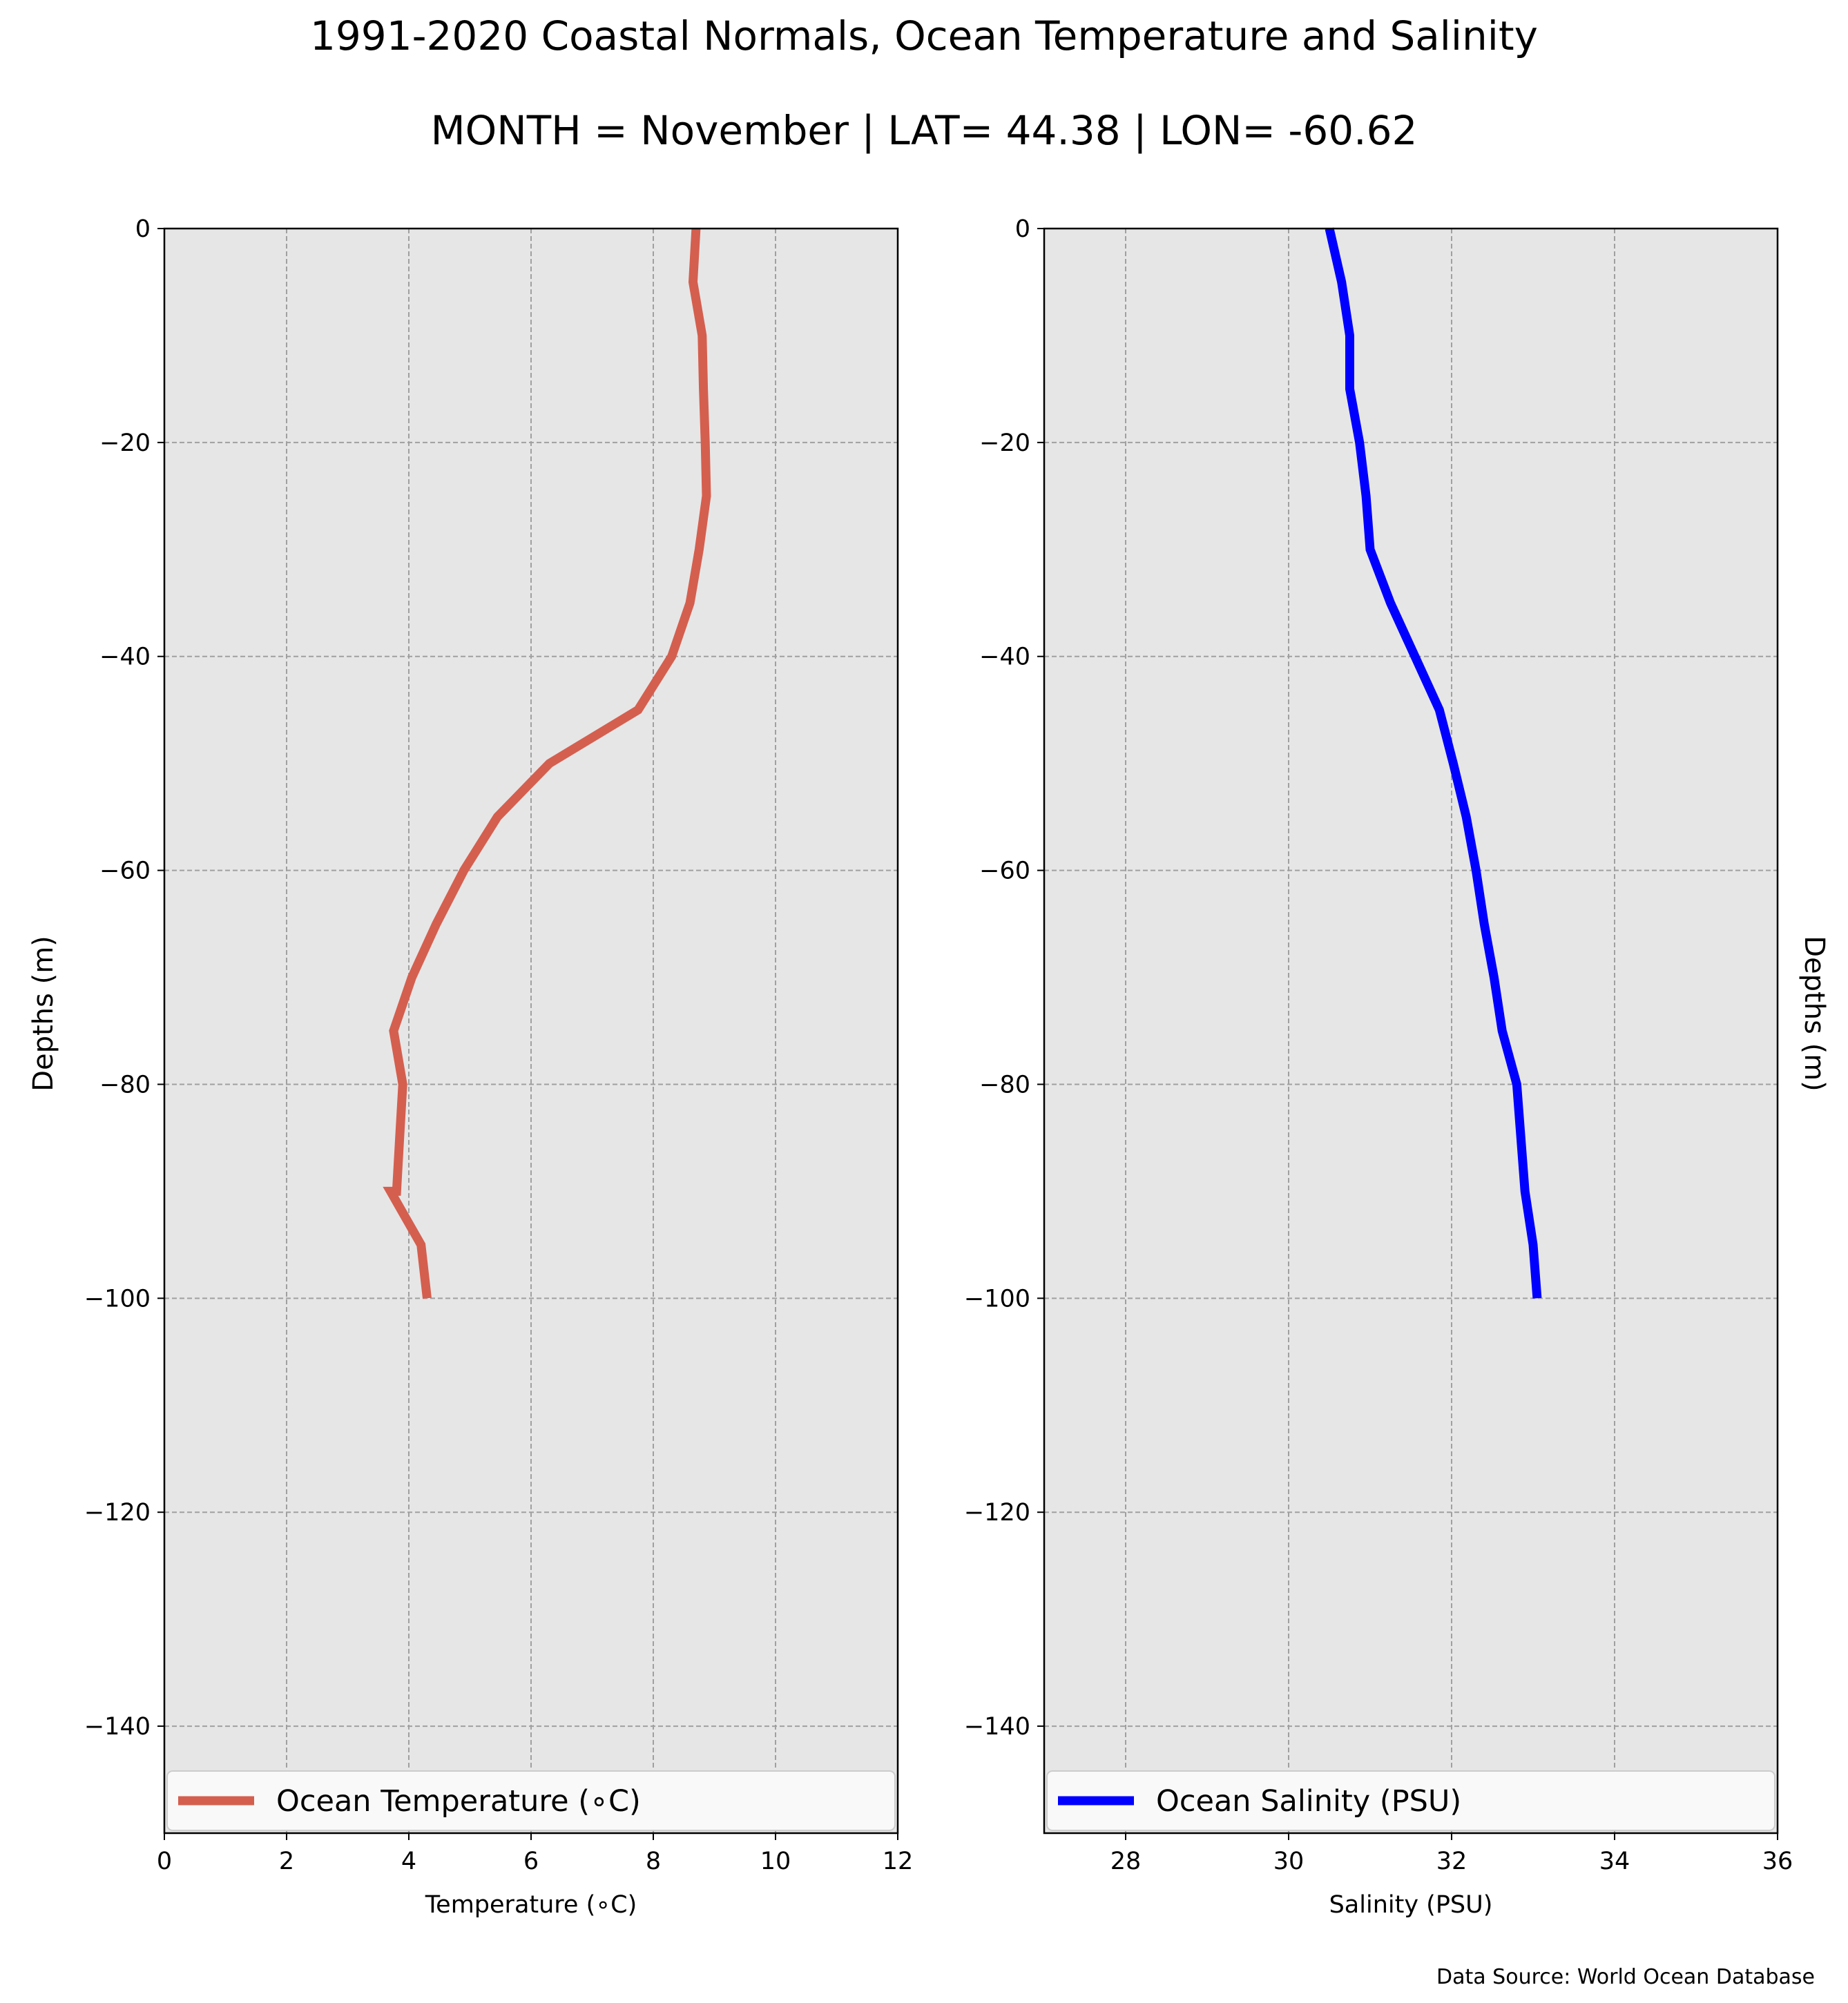 The width and height of the screenshot is (1848, 2003). Describe the element at coordinates (1777, 1862) in the screenshot. I see `x-tick-label: 36` at that location.